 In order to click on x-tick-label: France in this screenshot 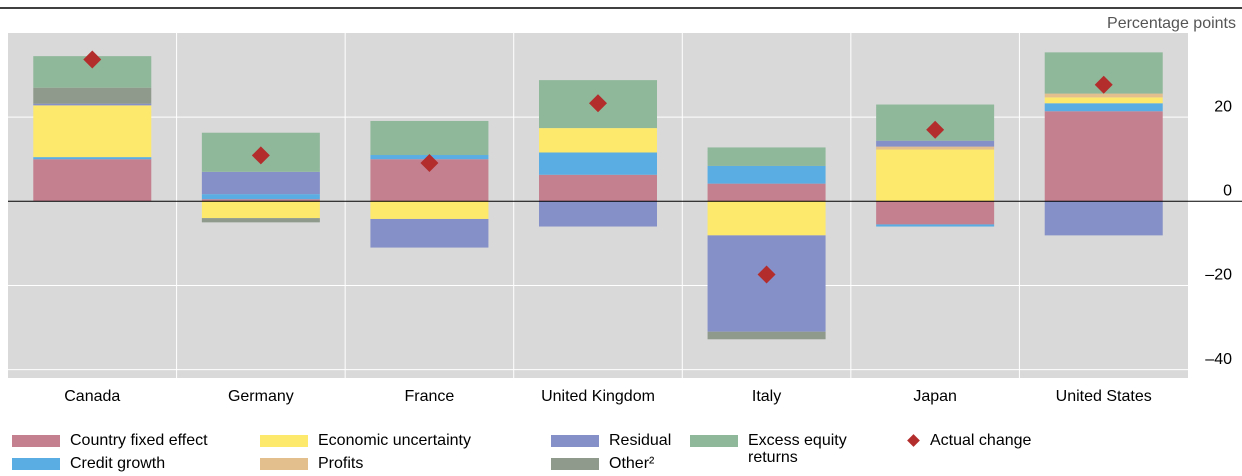, I will do `click(430, 396)`.